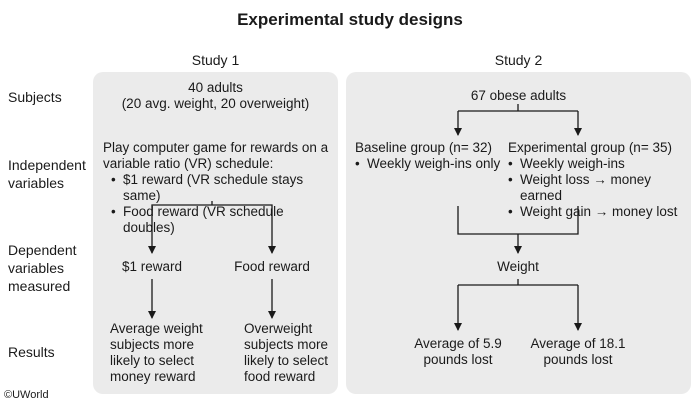 The image size is (700, 409). I want to click on study2-experimental-bullet: Weight gain → money lost, so click(599, 212).